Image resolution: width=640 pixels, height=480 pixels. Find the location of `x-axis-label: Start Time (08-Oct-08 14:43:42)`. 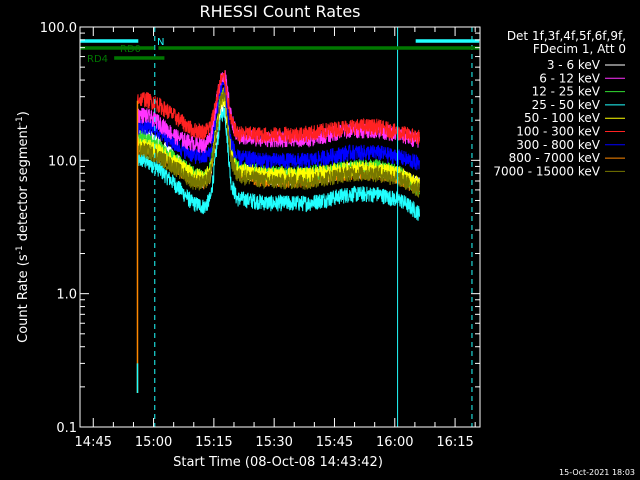

x-axis-label: Start Time (08-Oct-08 14:43:42) is located at coordinates (278, 462).